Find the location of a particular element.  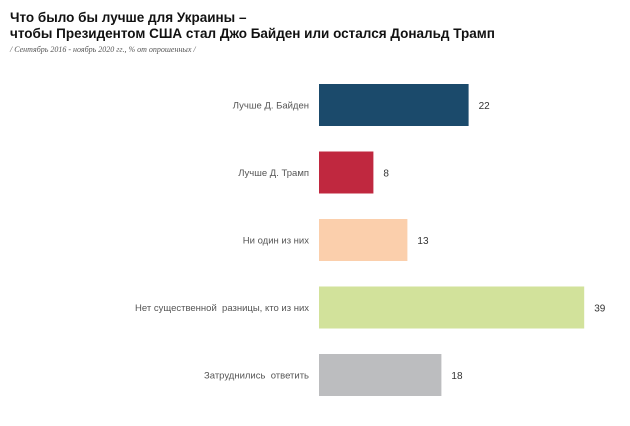

value-label-0: 22 is located at coordinates (485, 106).